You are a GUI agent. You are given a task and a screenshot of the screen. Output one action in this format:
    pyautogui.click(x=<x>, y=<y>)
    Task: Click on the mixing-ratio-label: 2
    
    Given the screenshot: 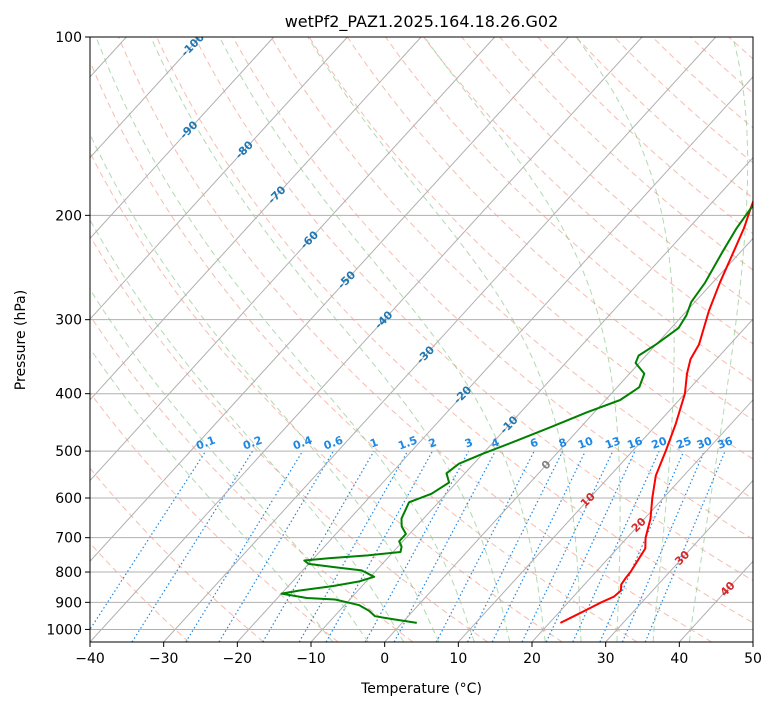 What is the action you would take?
    pyautogui.click(x=433, y=443)
    